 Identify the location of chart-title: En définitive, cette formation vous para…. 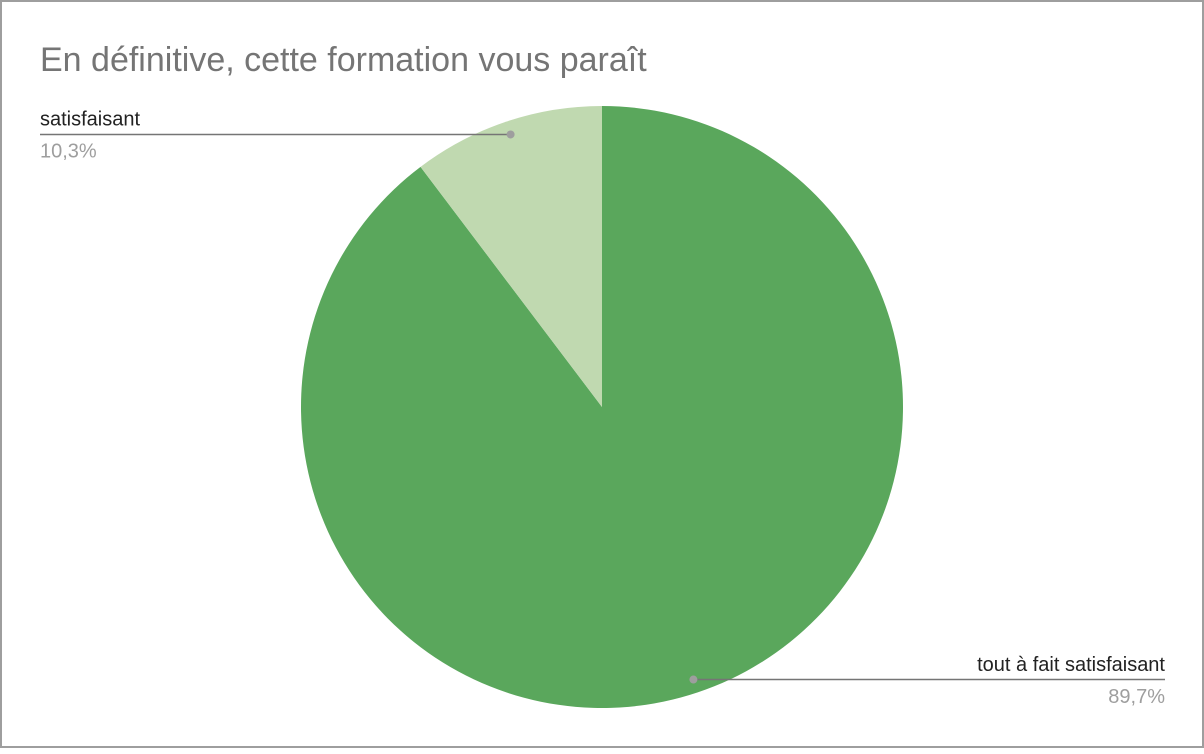
(343, 60).